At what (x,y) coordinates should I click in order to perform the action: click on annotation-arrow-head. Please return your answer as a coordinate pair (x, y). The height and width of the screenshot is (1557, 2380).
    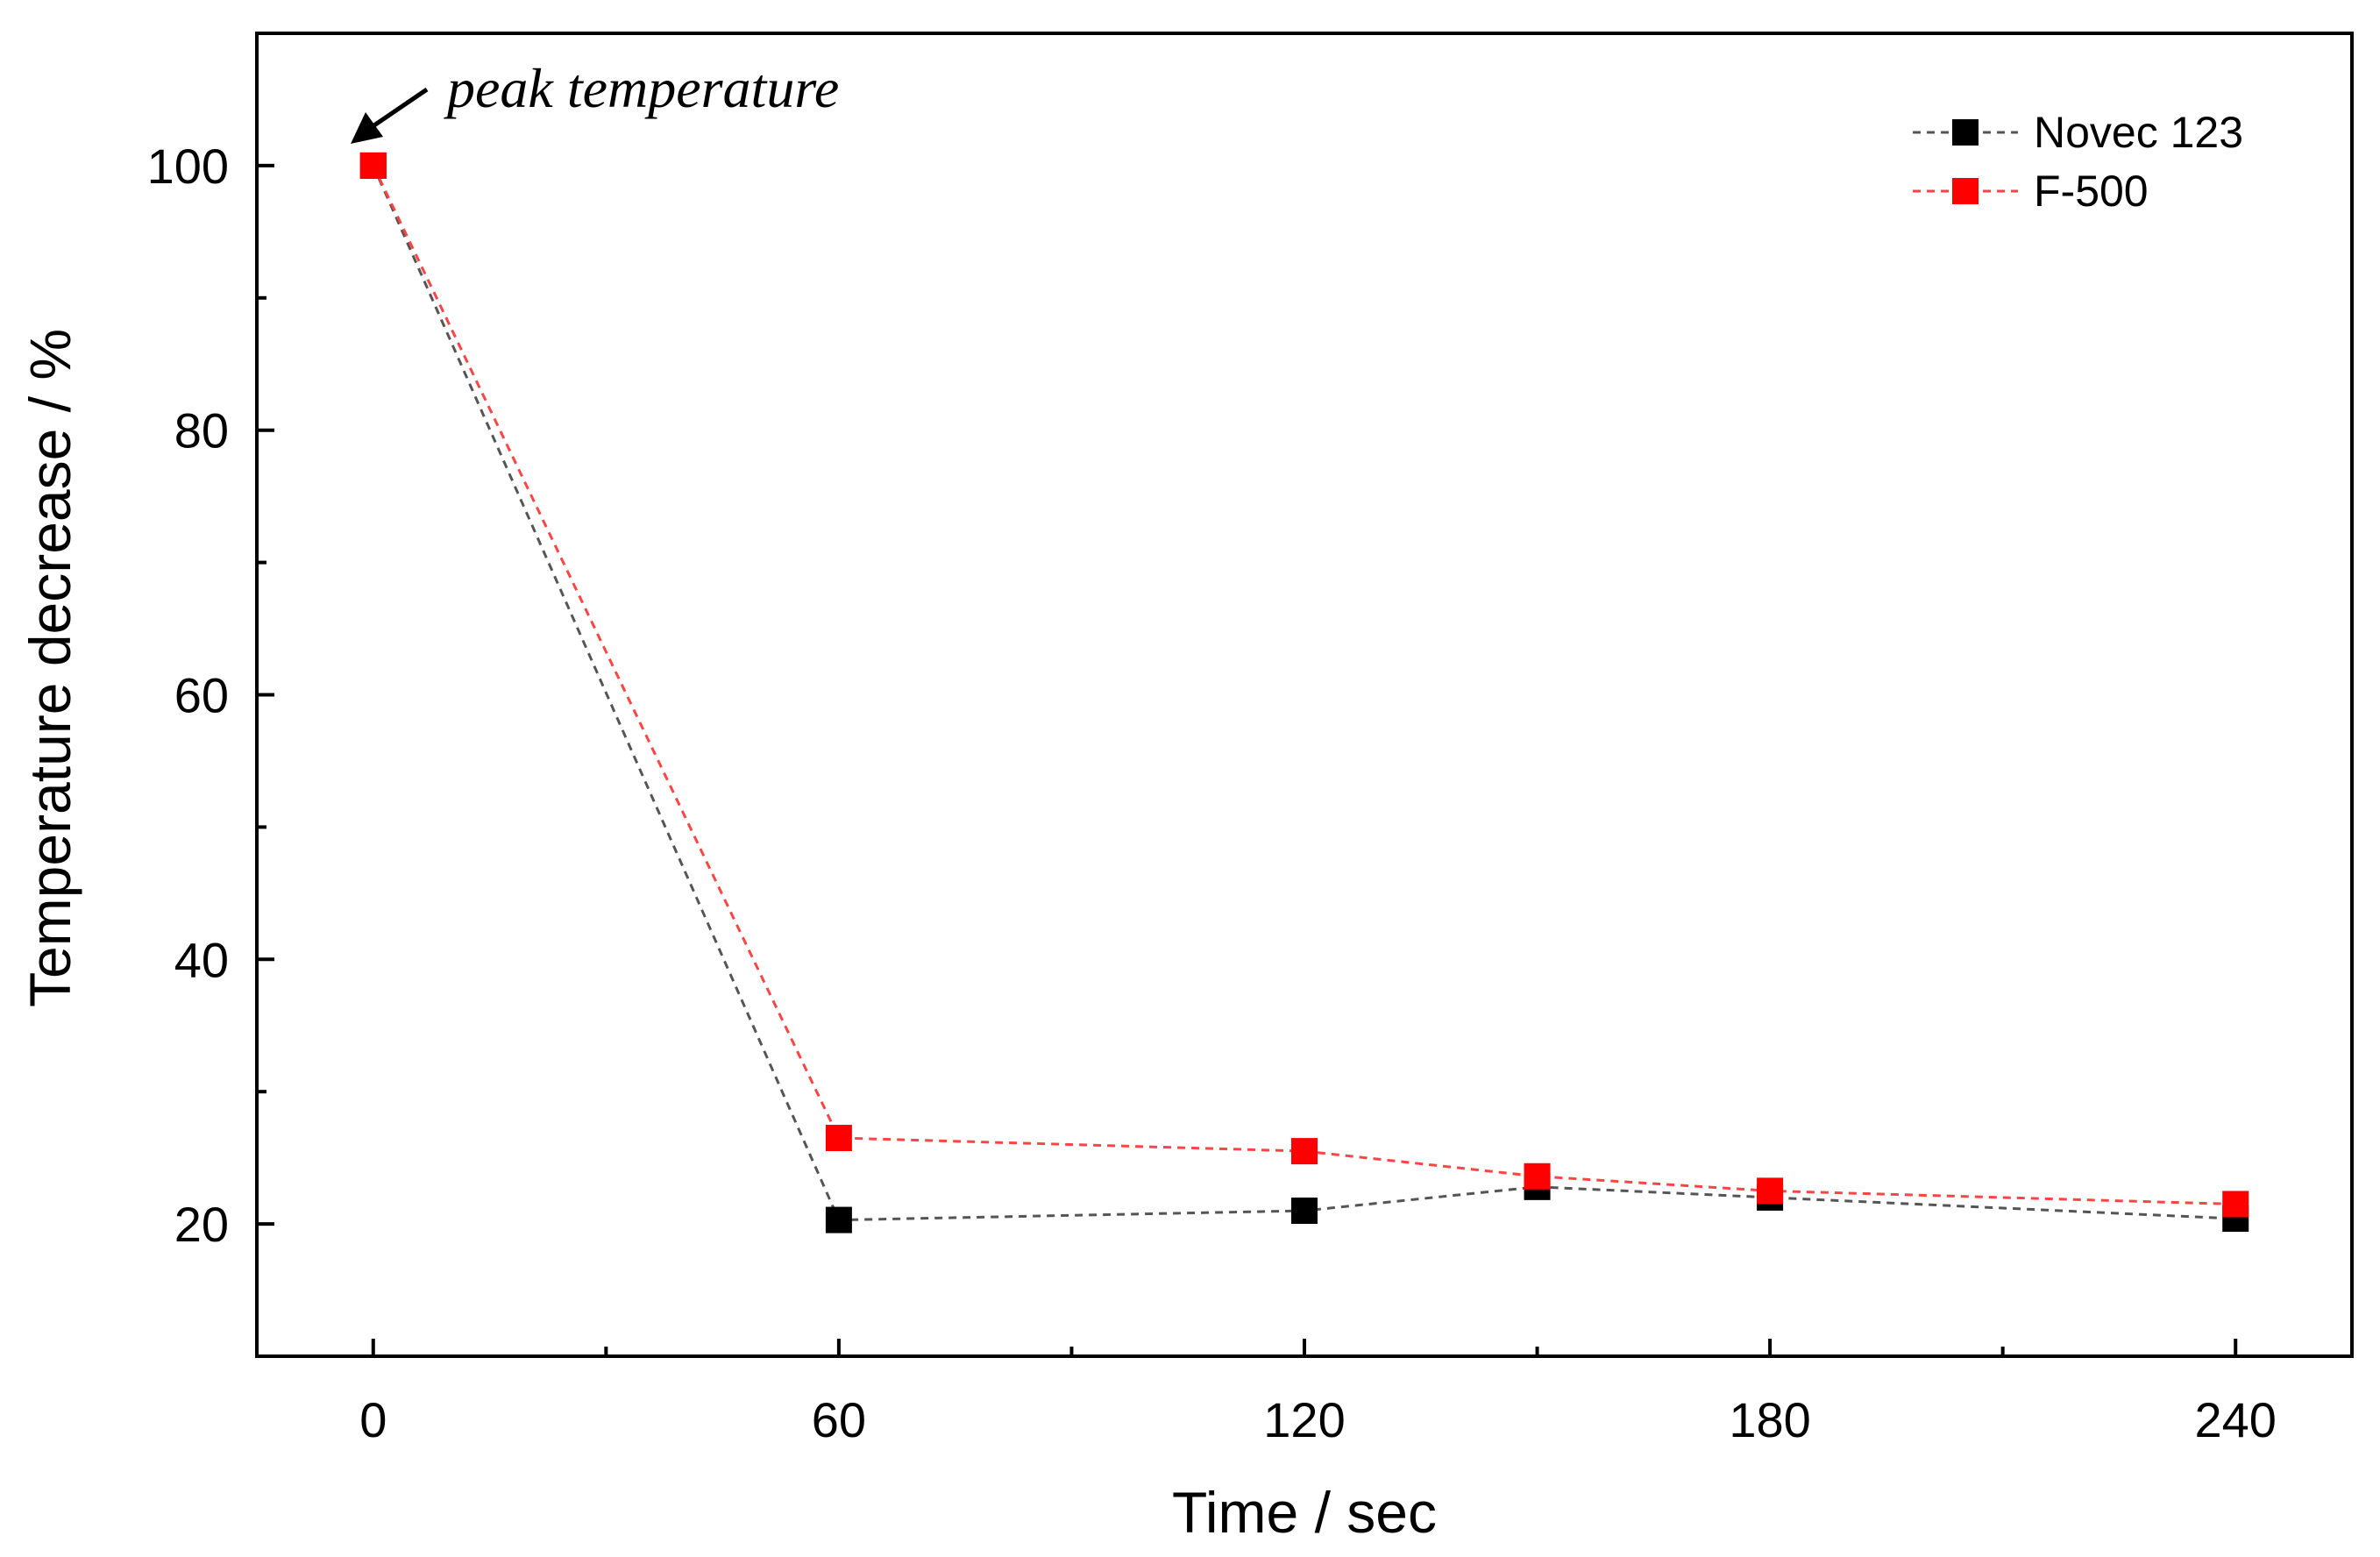
    Looking at the image, I should click on (367, 128).